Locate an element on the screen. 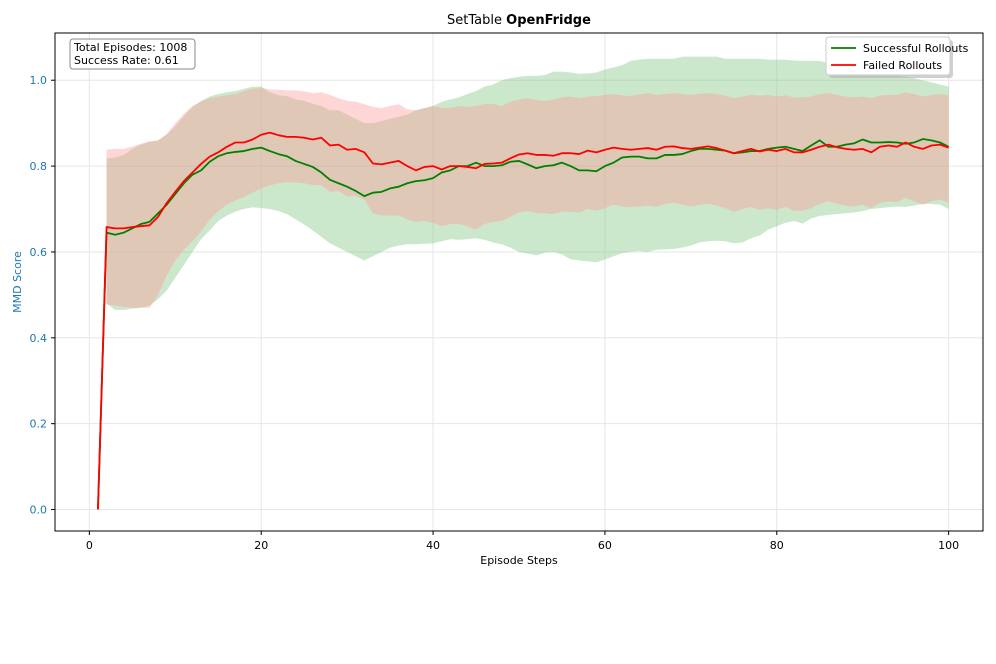 Image resolution: width=996 pixels, height=664 pixels. y-tick-label: 0.0 is located at coordinates (39, 510).